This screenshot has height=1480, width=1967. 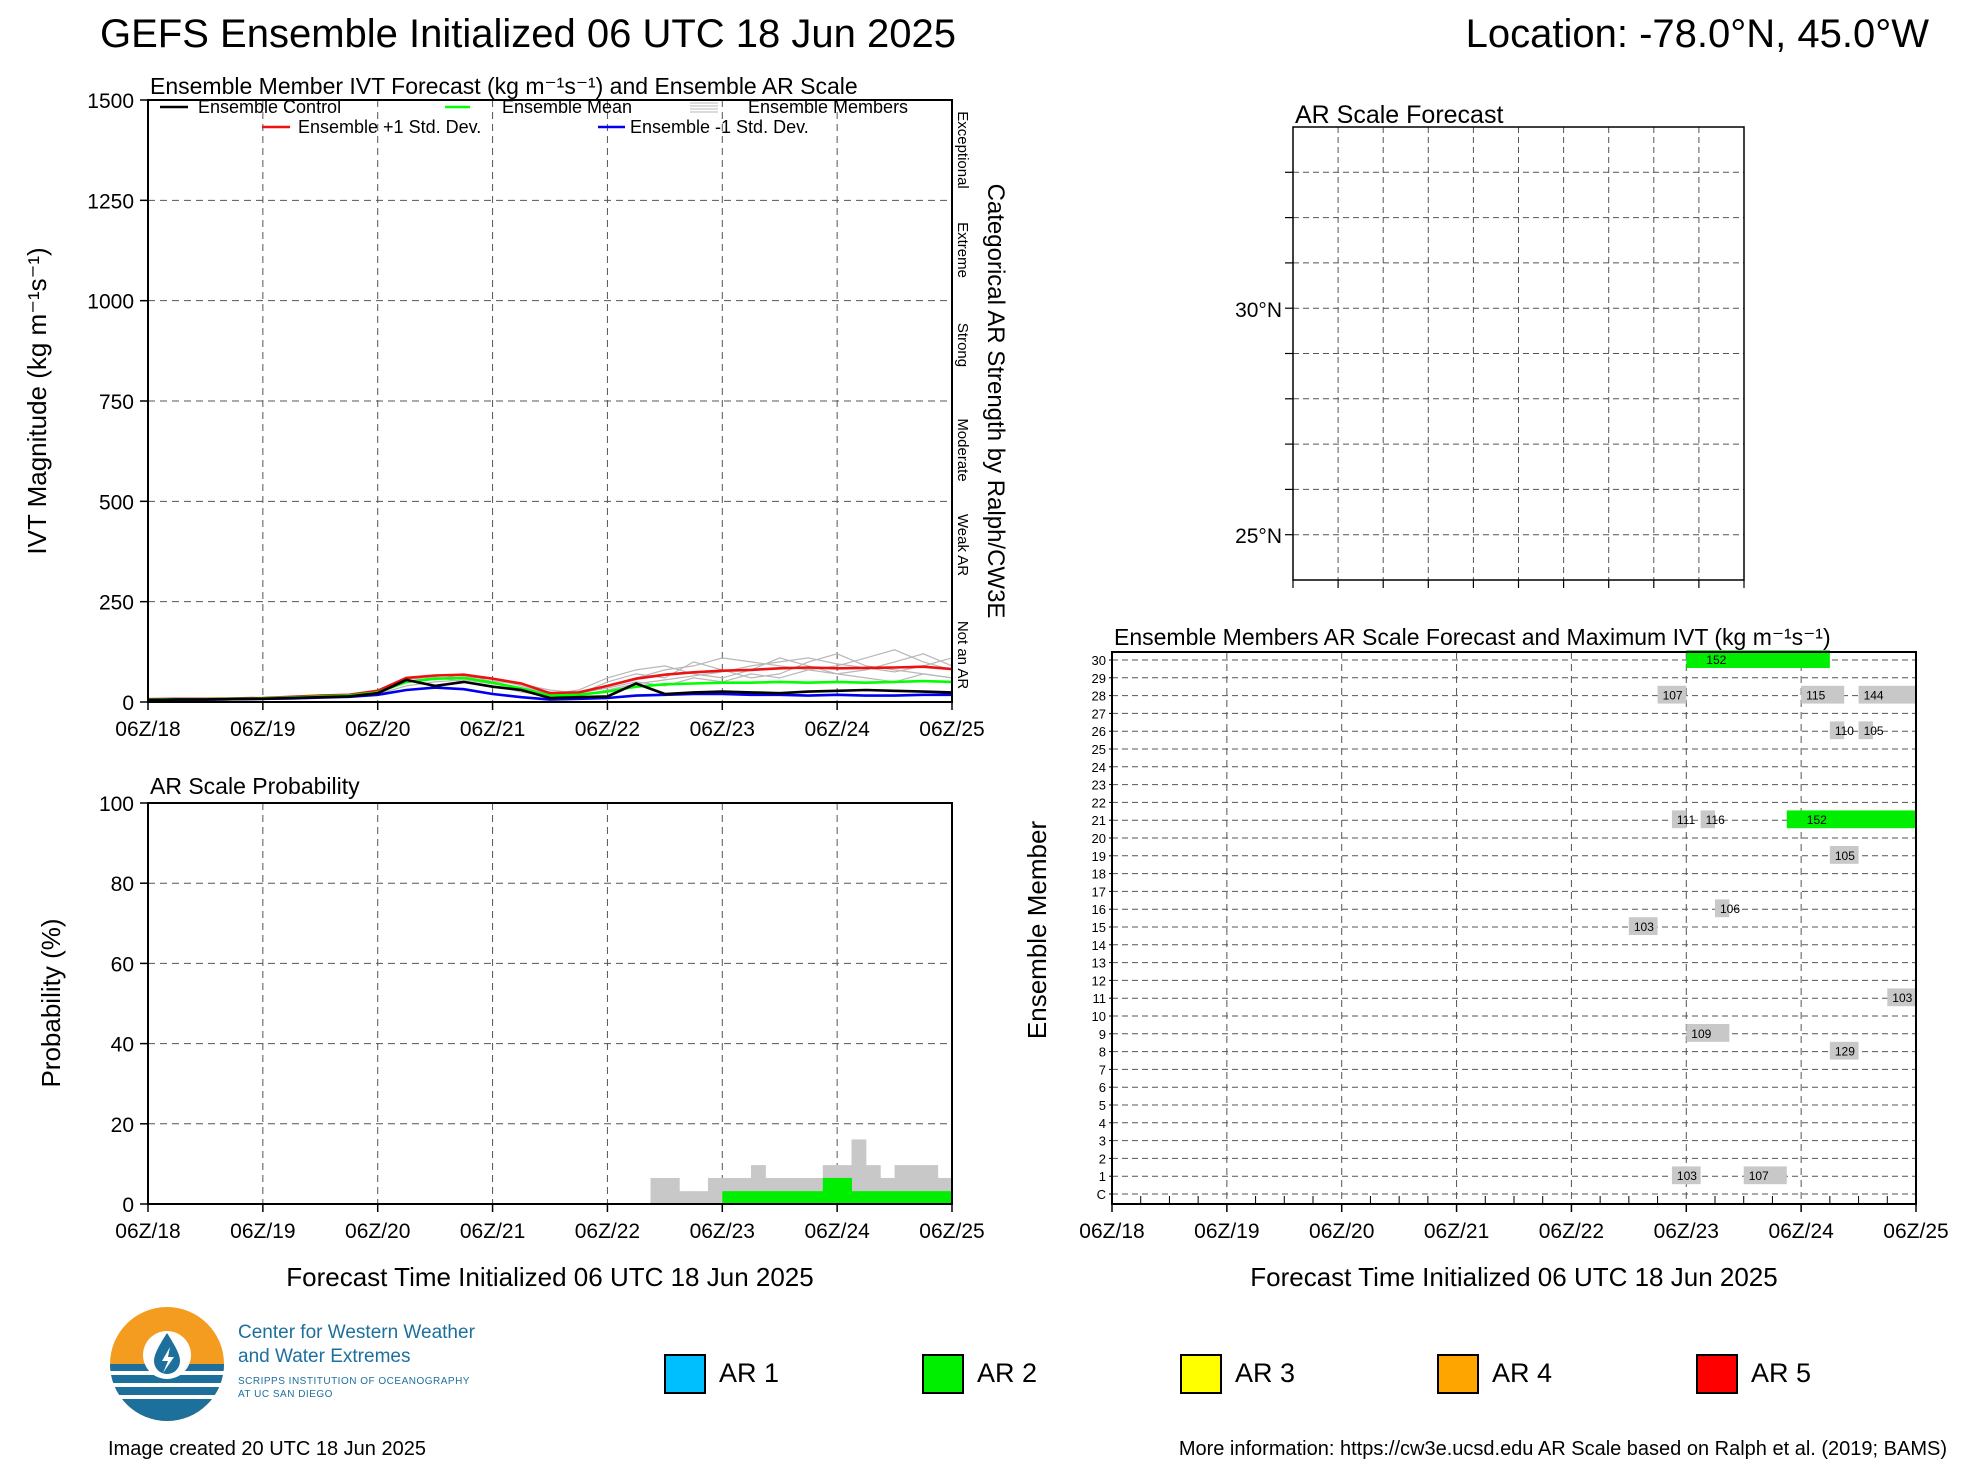 I want to click on member-label: 3, so click(x=1102, y=1141).